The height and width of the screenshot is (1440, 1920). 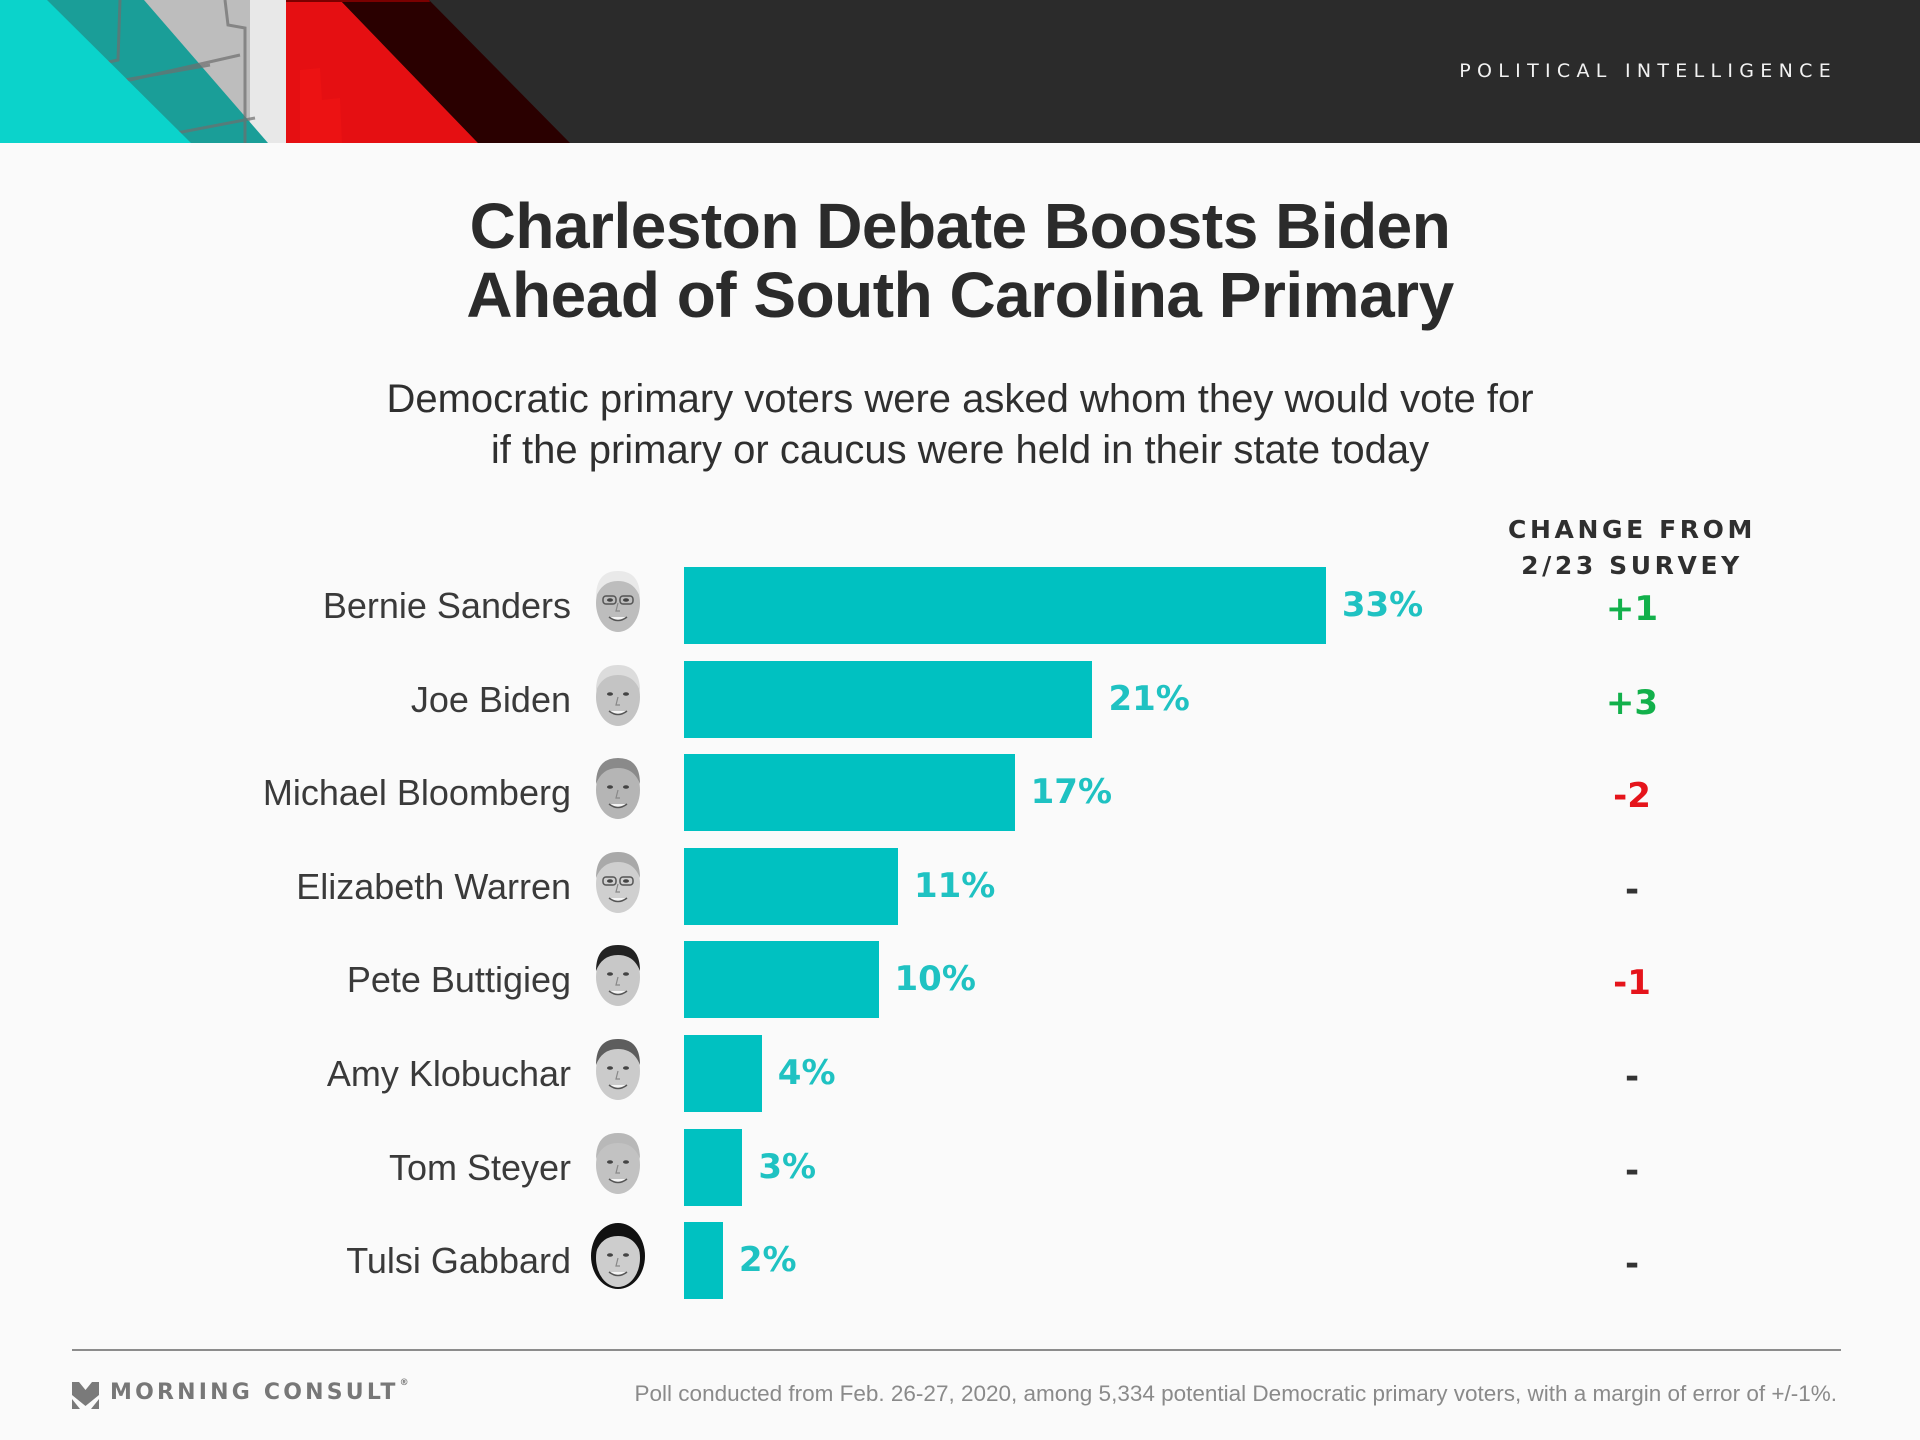 What do you see at coordinates (787, 1166) in the screenshot?
I see `value-label: 3%` at bounding box center [787, 1166].